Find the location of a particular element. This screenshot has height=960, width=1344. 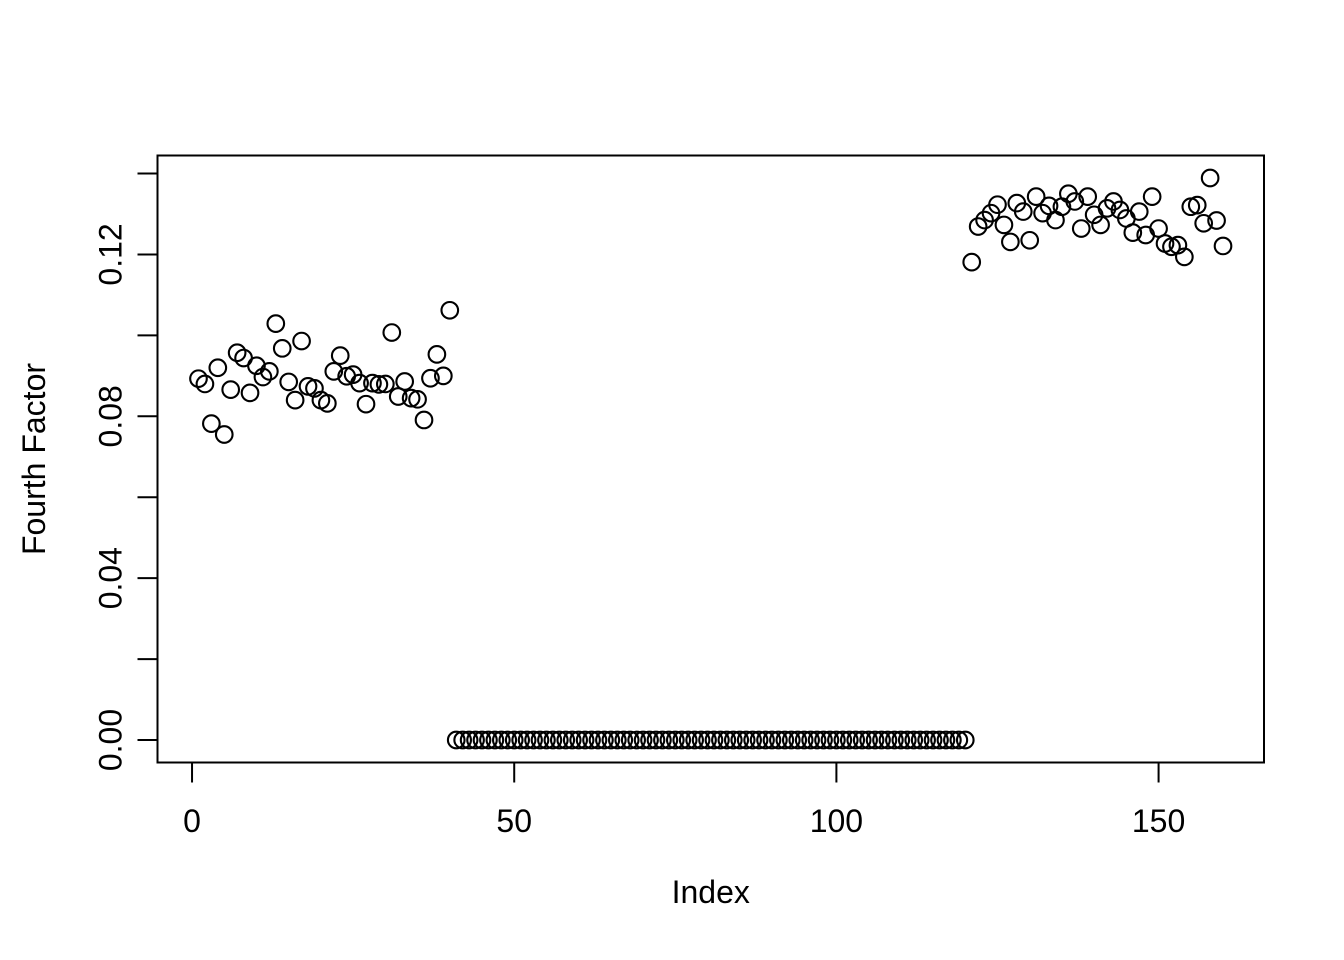

x-axis-title: Index is located at coordinates (711, 892).